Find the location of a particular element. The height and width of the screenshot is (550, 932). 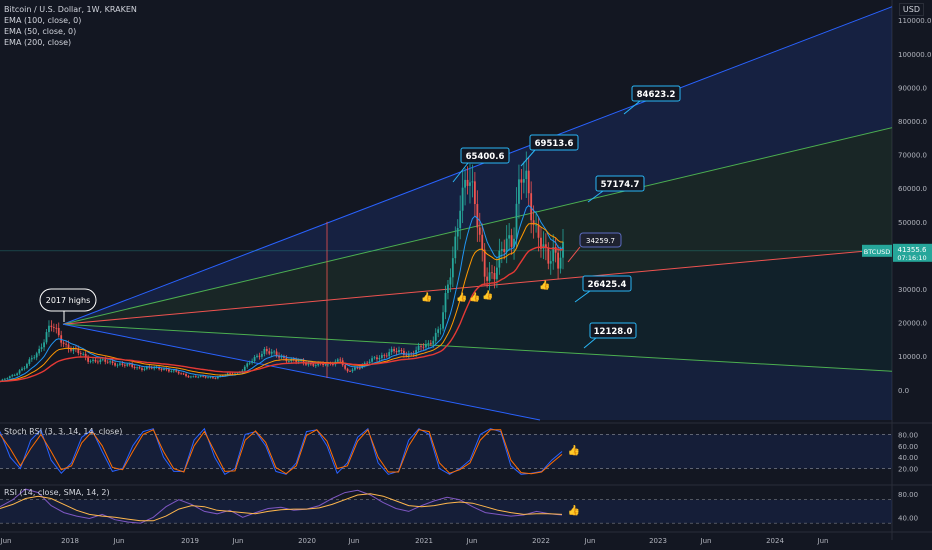

symbol-title: Bitcoin / U.S. Dollar, 1W, KRAKEN is located at coordinates (70, 9).